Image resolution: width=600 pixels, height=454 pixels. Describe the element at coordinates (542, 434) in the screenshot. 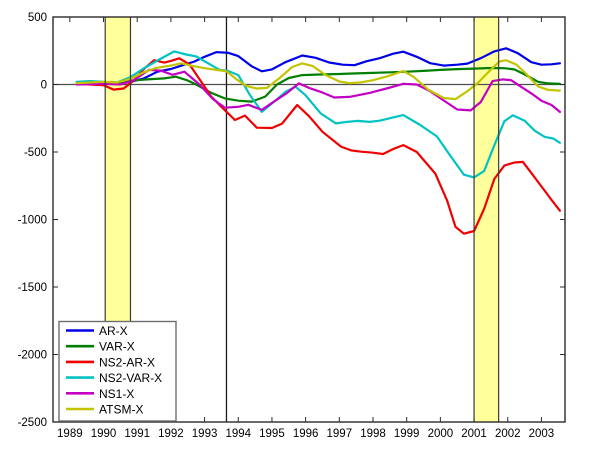

I see `x-tick-label: 2003` at that location.